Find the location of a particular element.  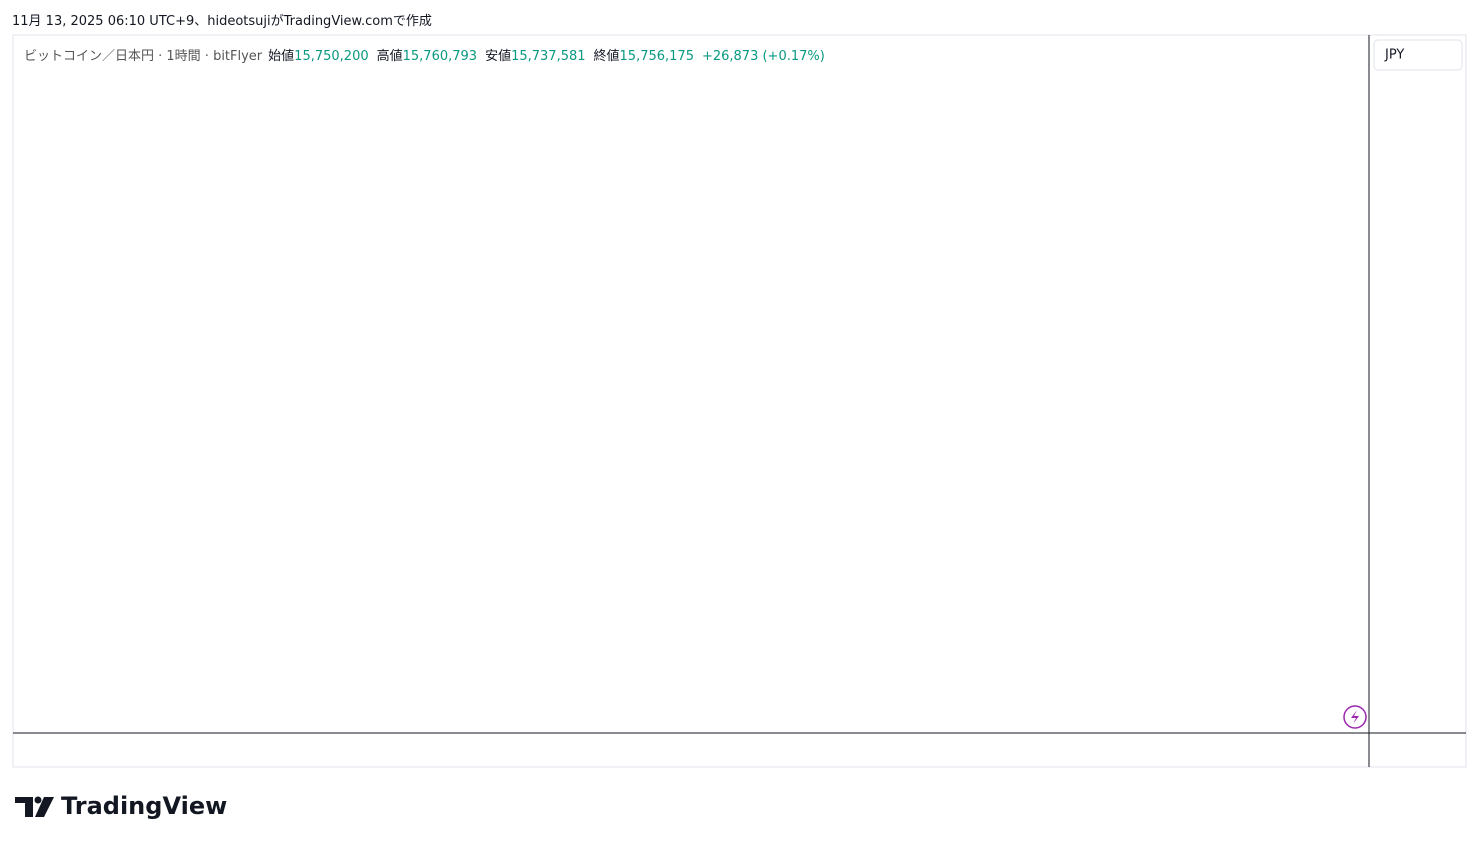

high-value: 15,760,793 is located at coordinates (440, 56).